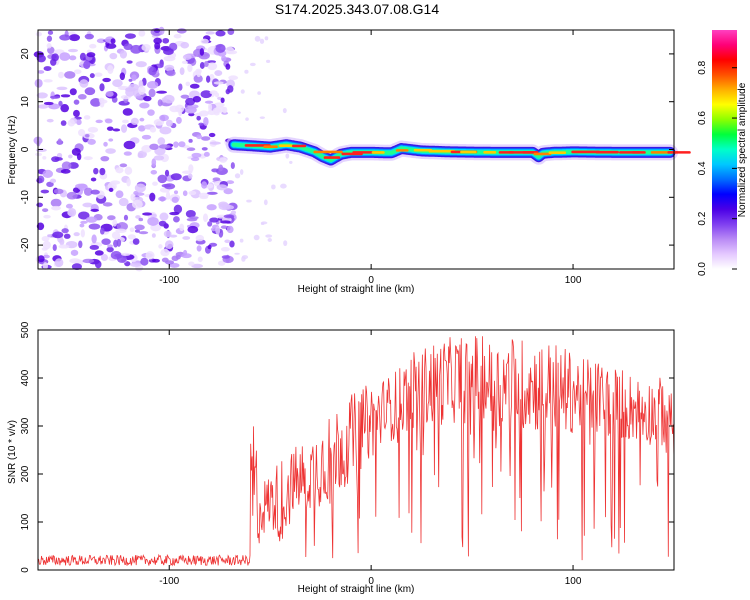 The width and height of the screenshot is (750, 600). What do you see at coordinates (371, 581) in the screenshot?
I see `x-tick-label: 0` at bounding box center [371, 581].